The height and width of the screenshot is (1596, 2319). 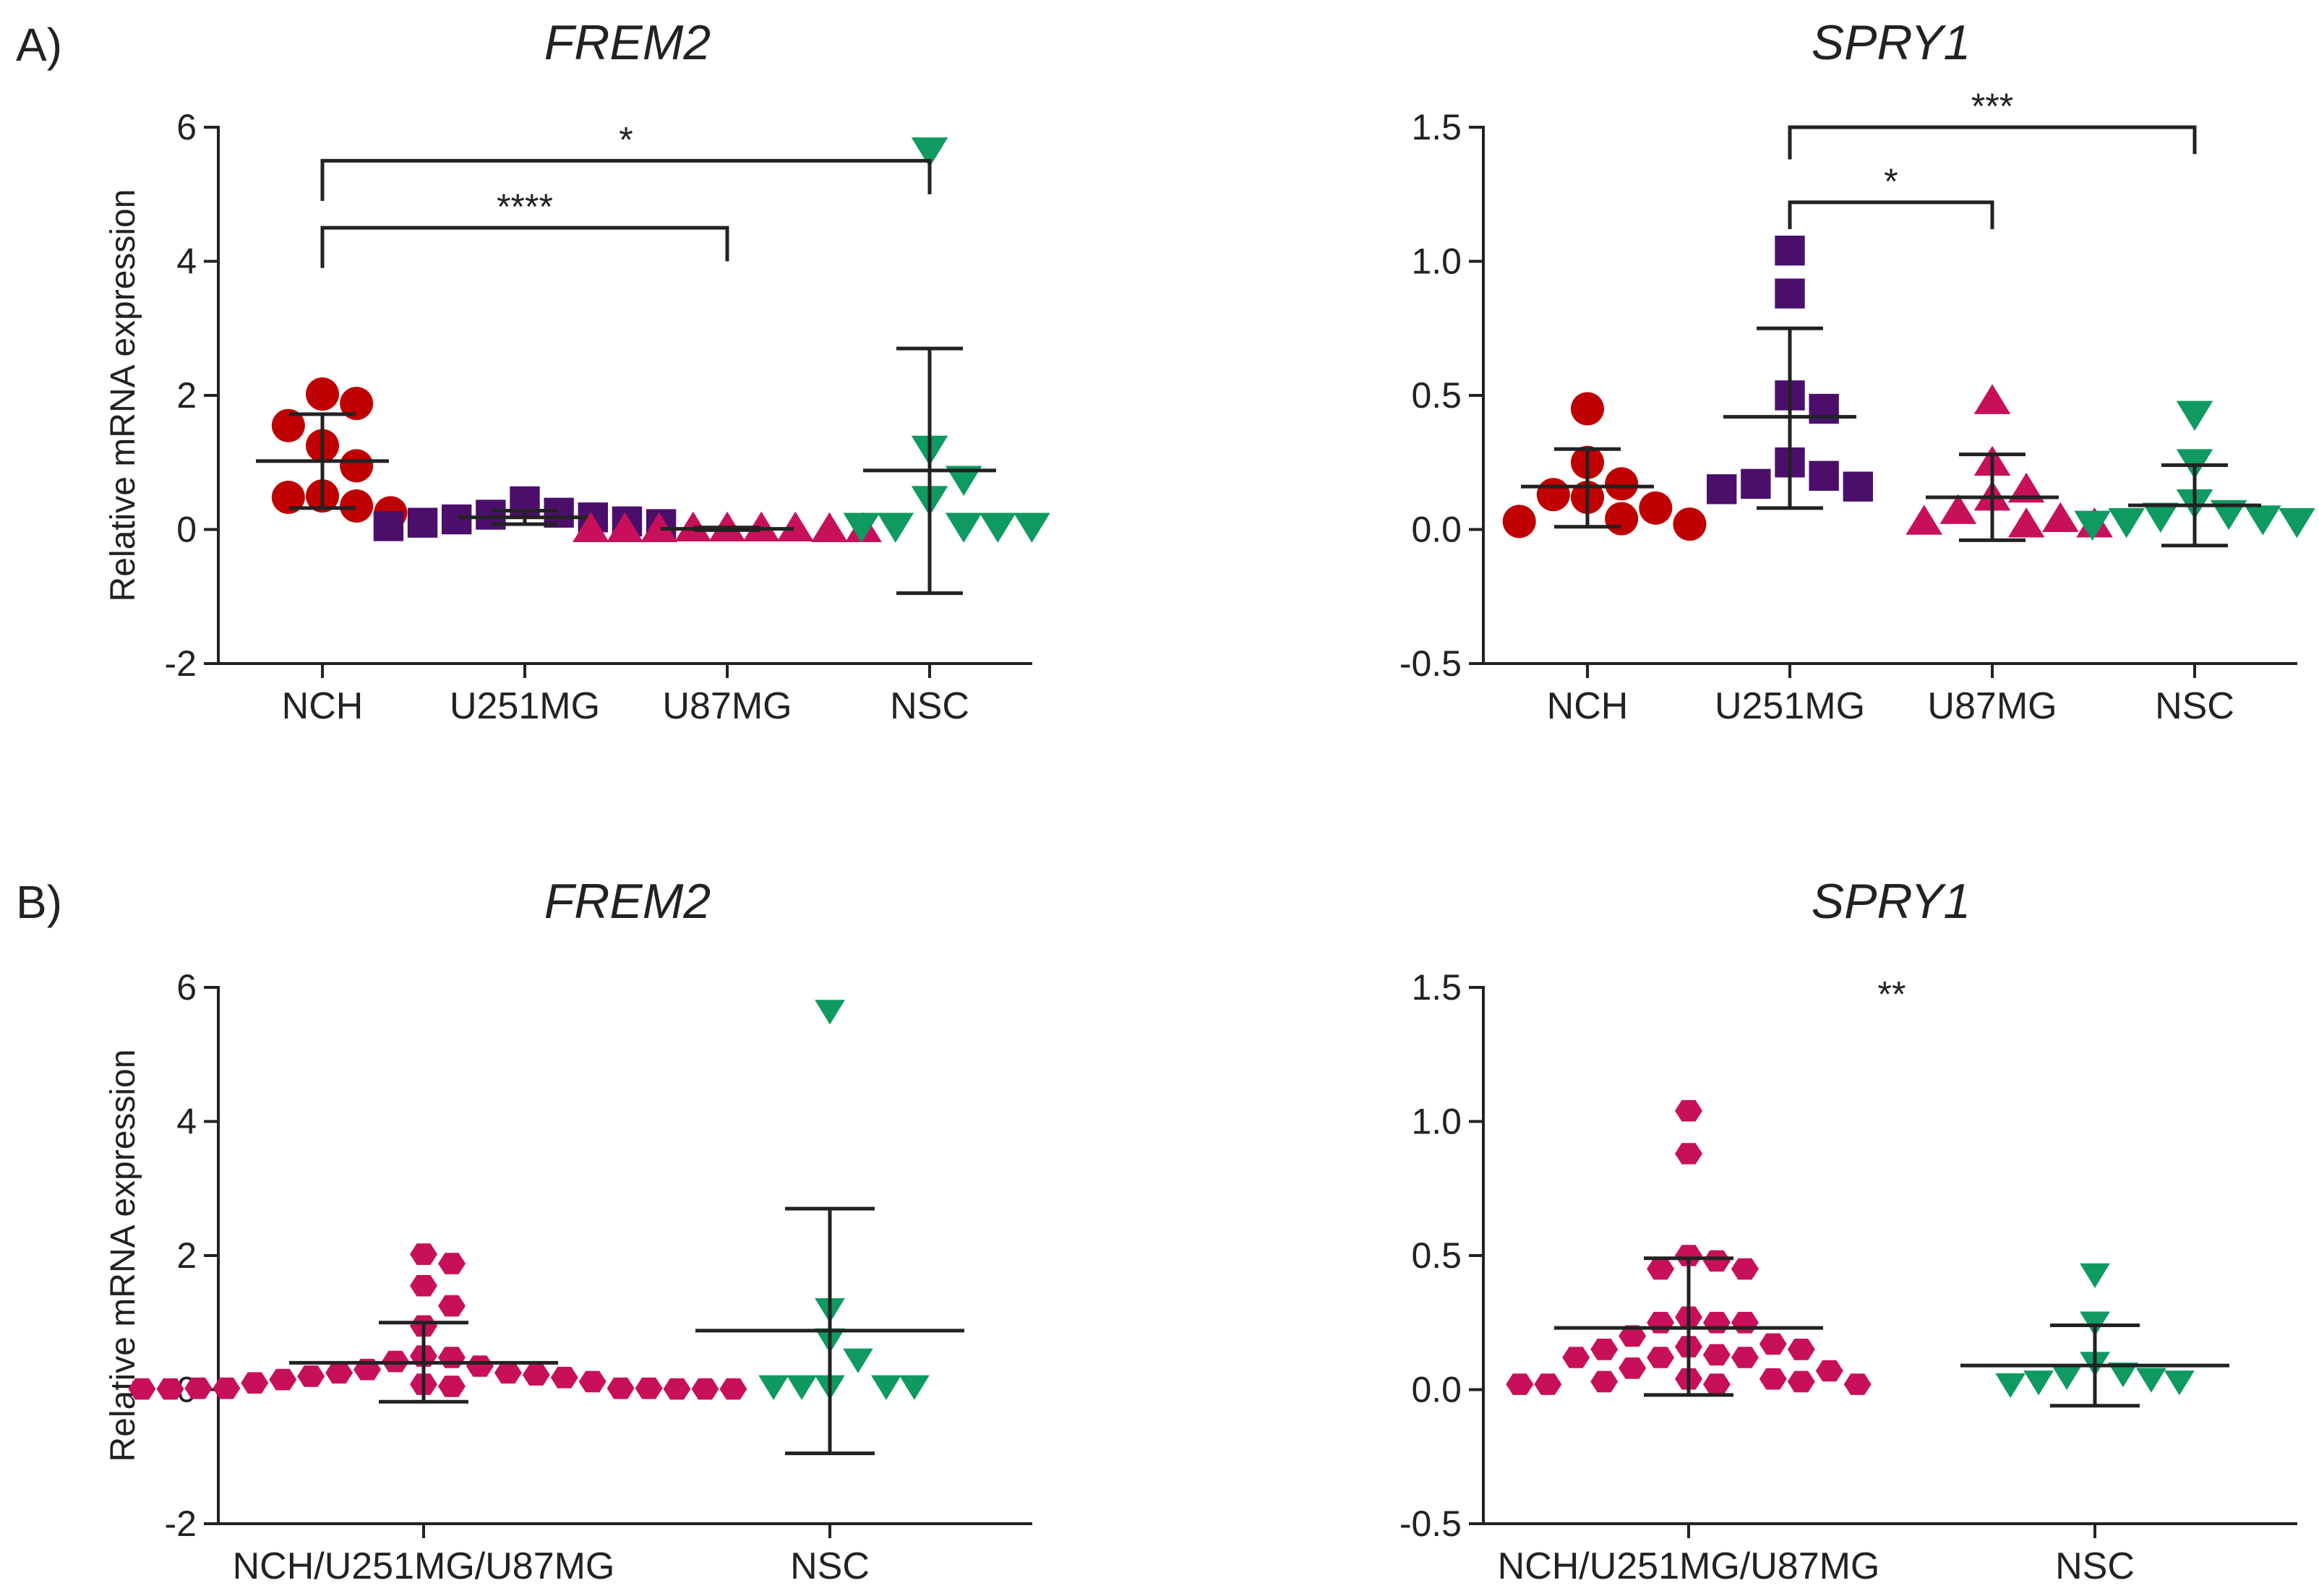 What do you see at coordinates (181, 663) in the screenshot?
I see `y-tick-label: -2` at bounding box center [181, 663].